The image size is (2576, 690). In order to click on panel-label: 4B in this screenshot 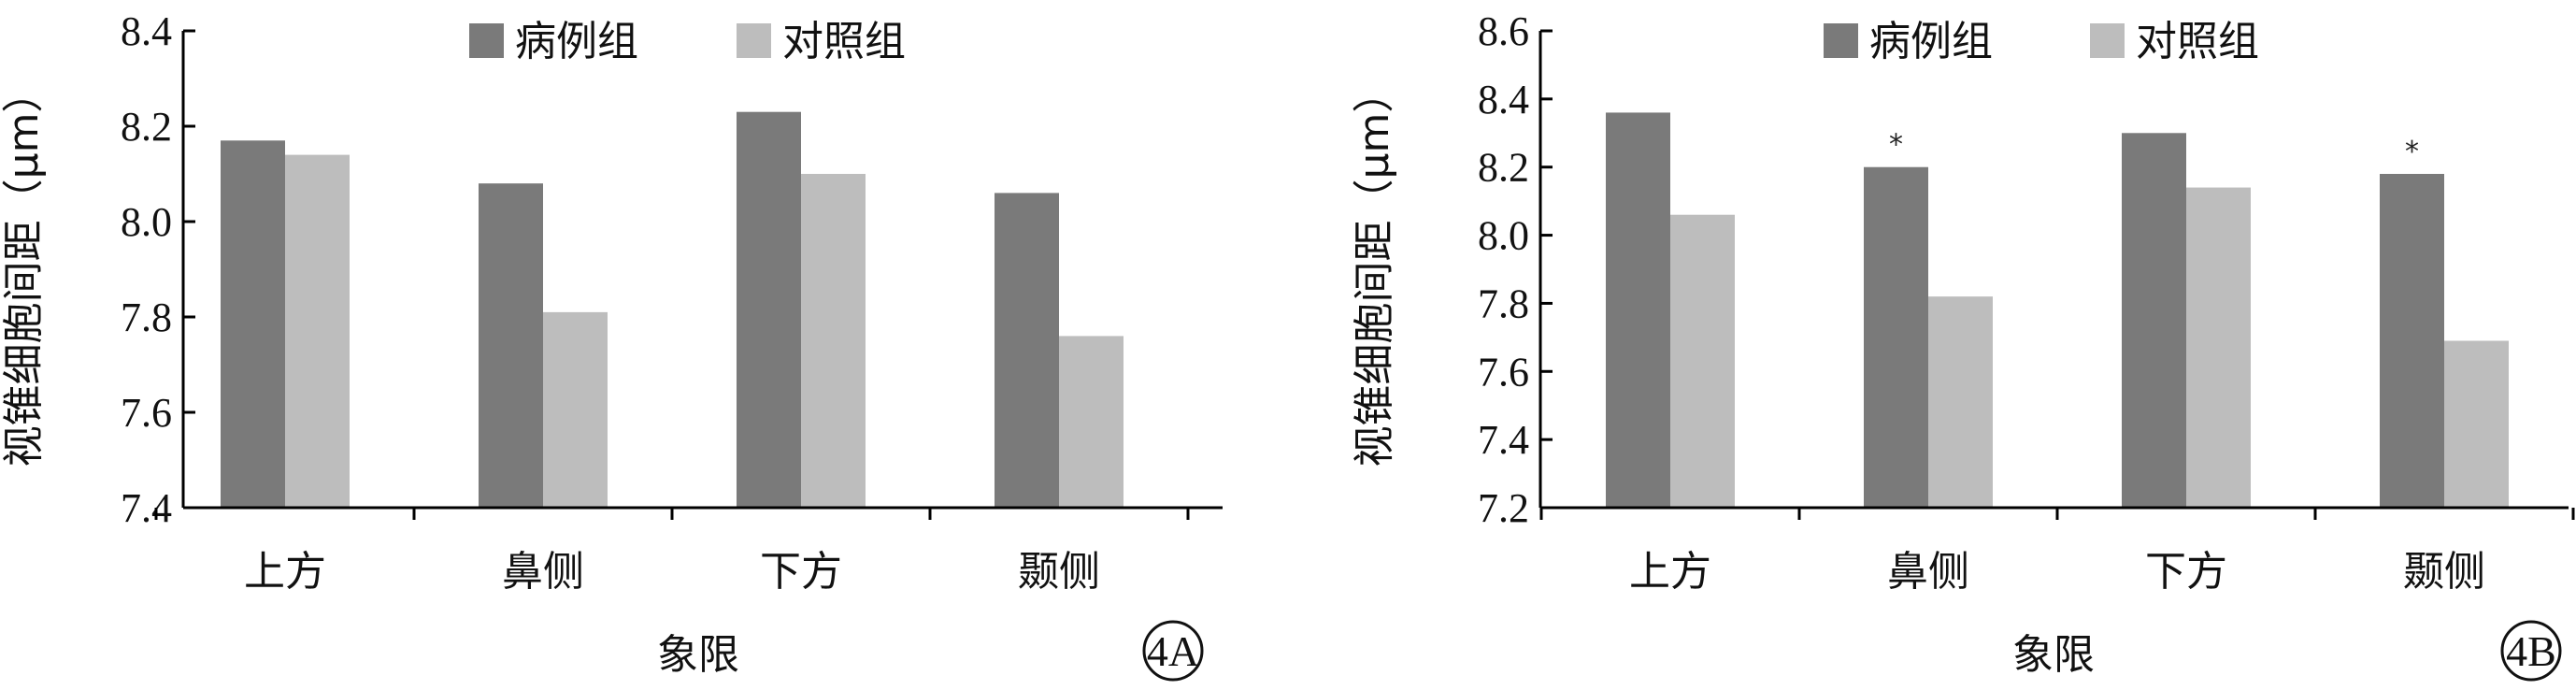, I will do `click(2531, 651)`.